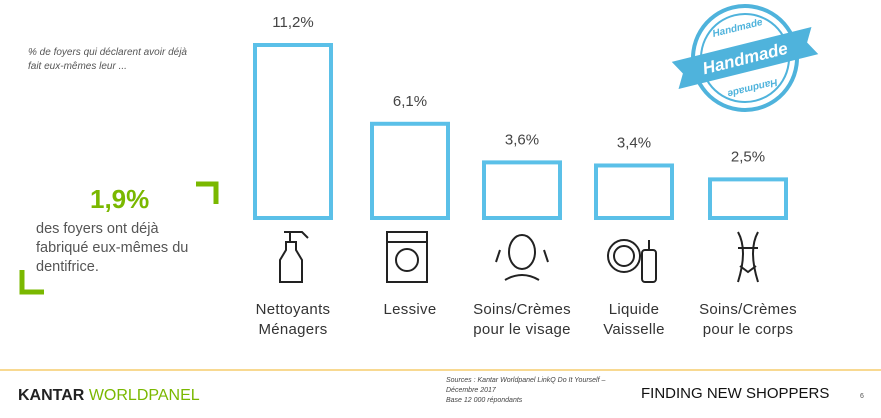 This screenshot has height=418, width=881. What do you see at coordinates (410, 309) in the screenshot?
I see `category-label: Lessive` at bounding box center [410, 309].